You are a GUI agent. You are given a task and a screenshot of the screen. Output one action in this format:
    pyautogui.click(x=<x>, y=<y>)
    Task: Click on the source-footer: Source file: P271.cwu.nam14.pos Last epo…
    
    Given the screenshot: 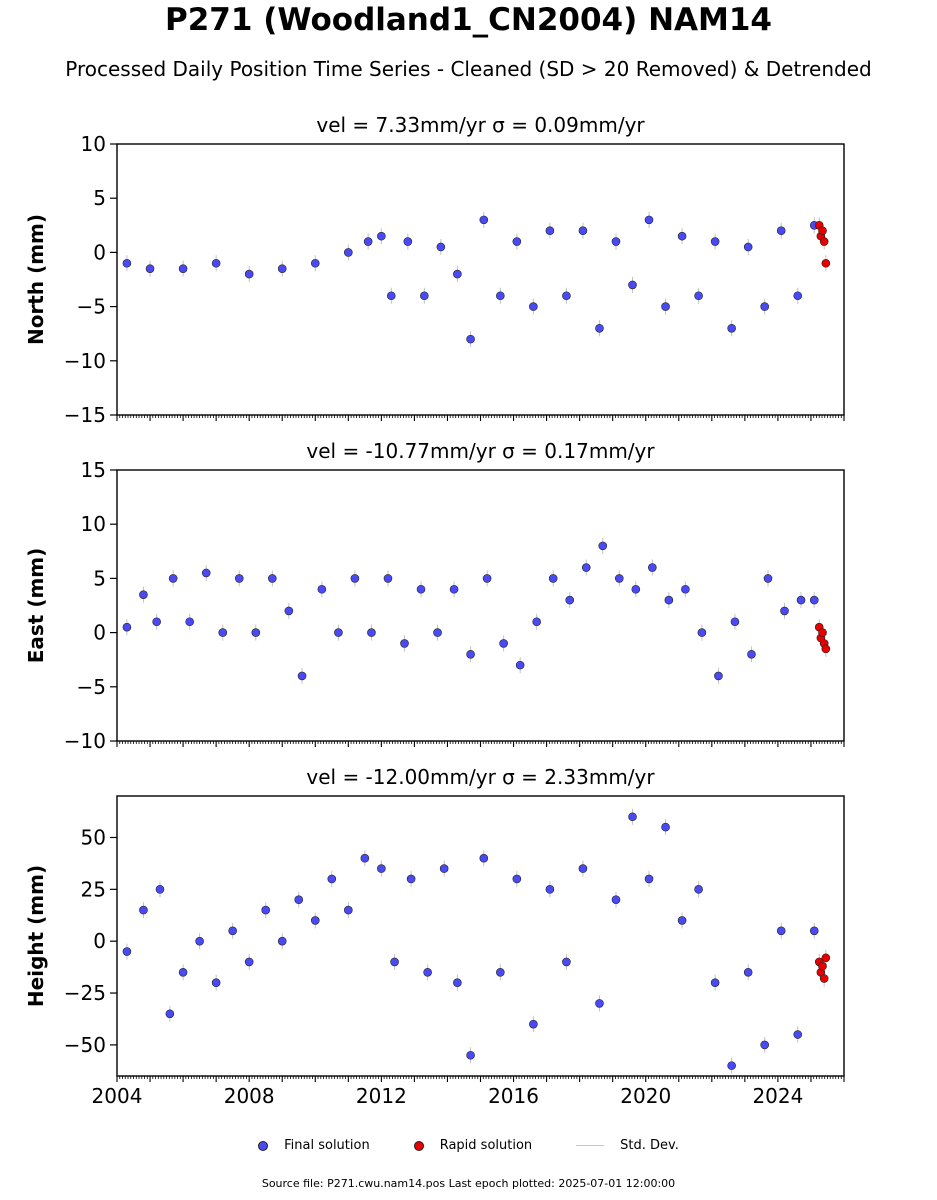 What is the action you would take?
    pyautogui.click(x=468, y=1183)
    